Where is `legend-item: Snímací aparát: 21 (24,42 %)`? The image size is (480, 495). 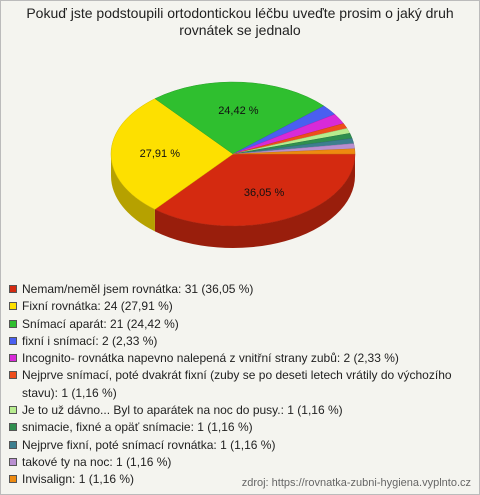
legend-item: Snímací aparát: 21 (24,42 %) is located at coordinates (236, 324).